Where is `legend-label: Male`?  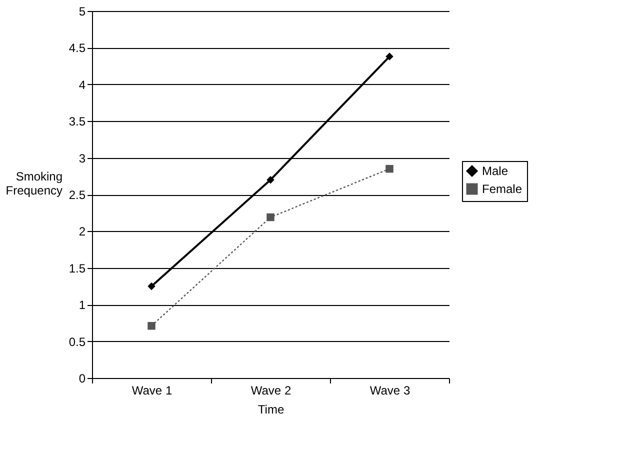 legend-label: Male is located at coordinates (495, 171).